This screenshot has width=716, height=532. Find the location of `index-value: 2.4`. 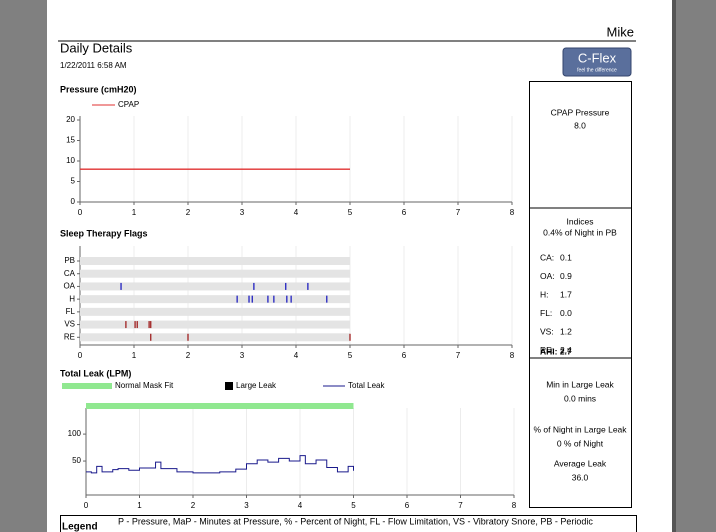

index-value: 2.4 is located at coordinates (566, 350).